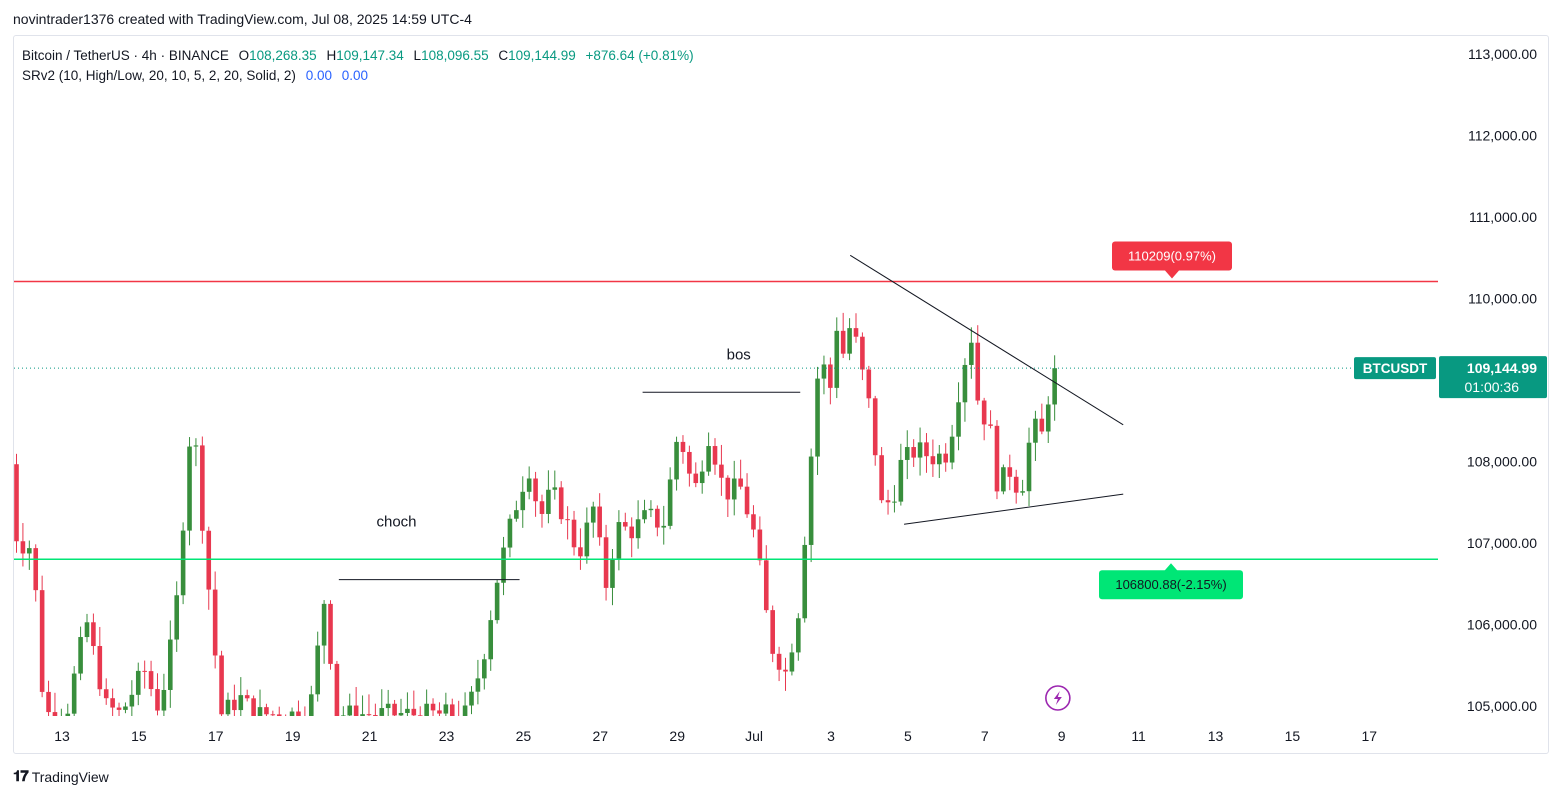 Image resolution: width=1563 pixels, height=799 pixels. I want to click on x-tick-label: 29, so click(677, 736).